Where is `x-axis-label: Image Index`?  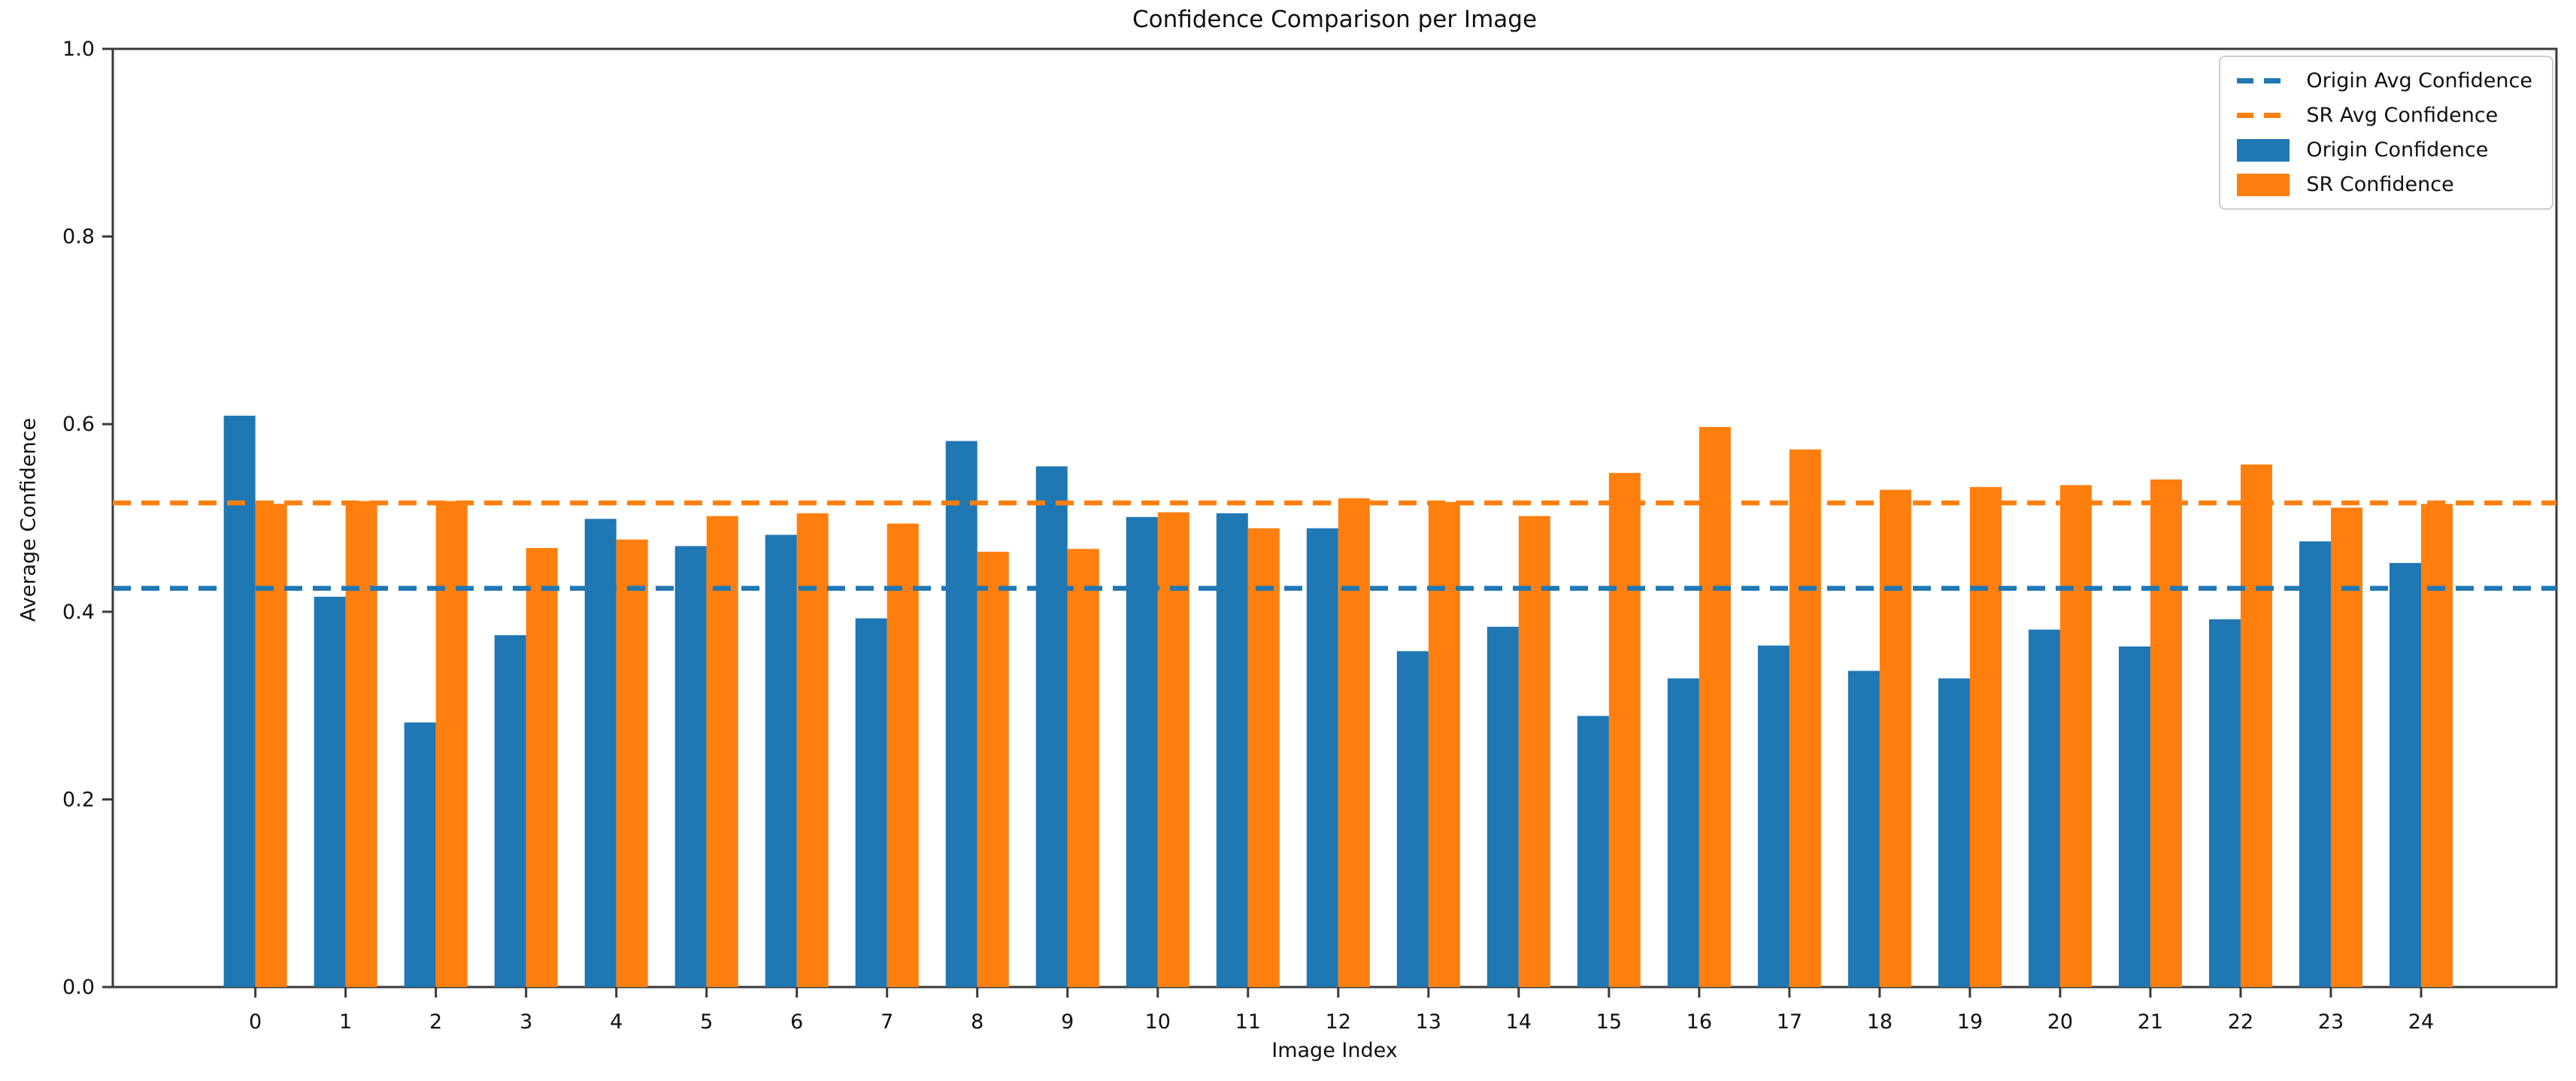
x-axis-label: Image Index is located at coordinates (1334, 1050).